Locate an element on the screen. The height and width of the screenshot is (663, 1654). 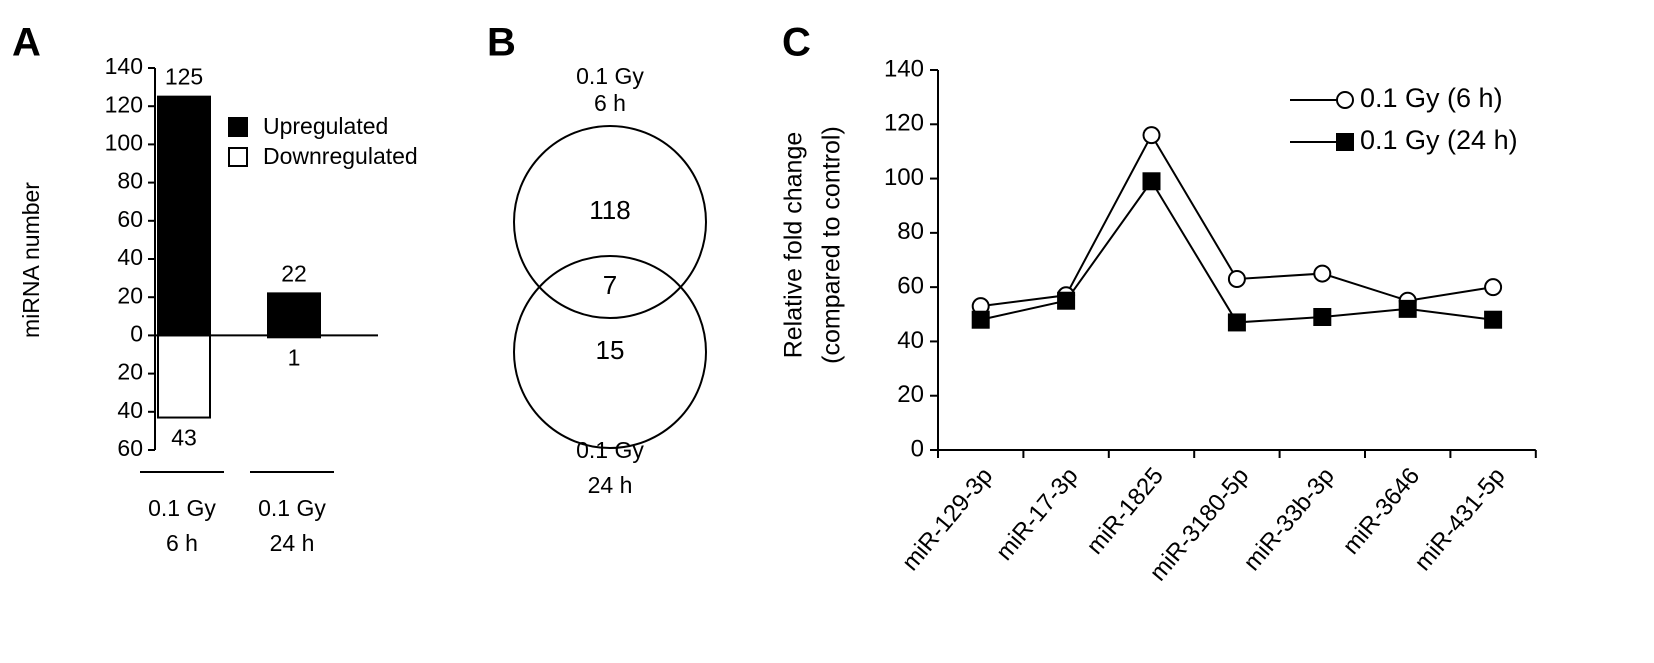
x-tick-label: miR-1825 is located at coordinates (1125, 511).